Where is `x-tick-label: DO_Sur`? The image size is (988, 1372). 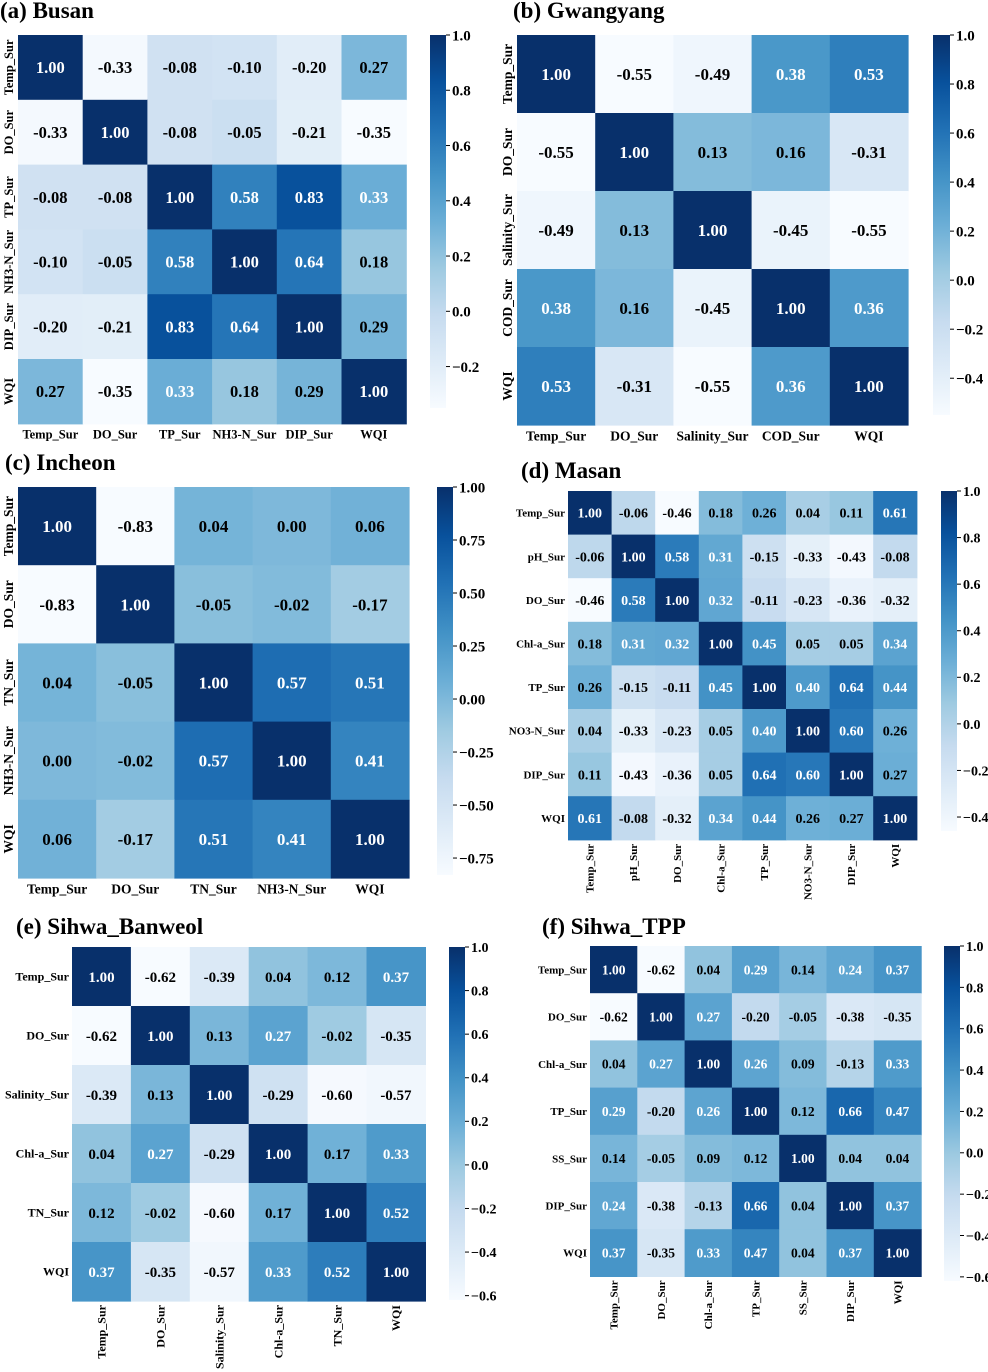 x-tick-label: DO_Sur is located at coordinates (634, 436).